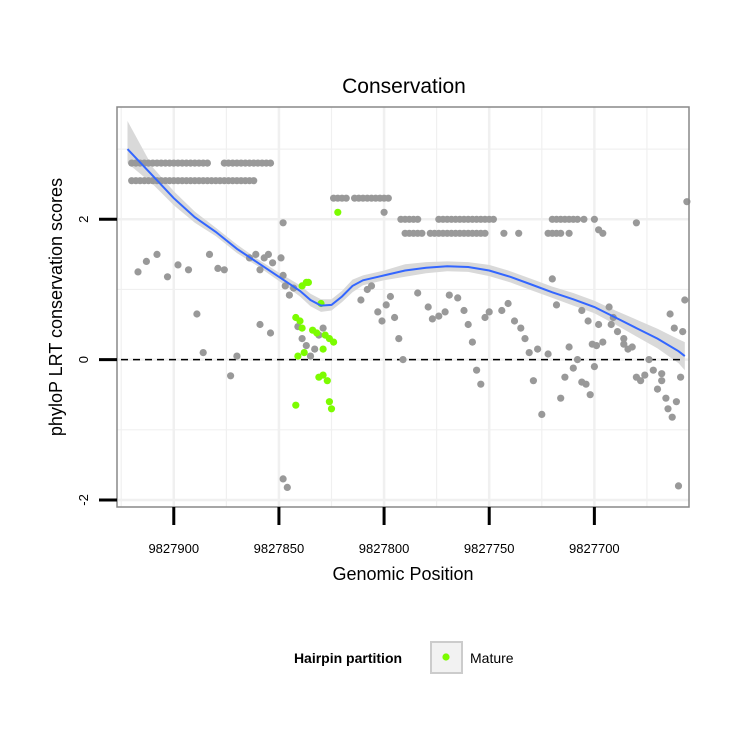 This screenshot has width=750, height=750. Describe the element at coordinates (348, 658) in the screenshot. I see `legend-title: Hairpin partition` at that location.